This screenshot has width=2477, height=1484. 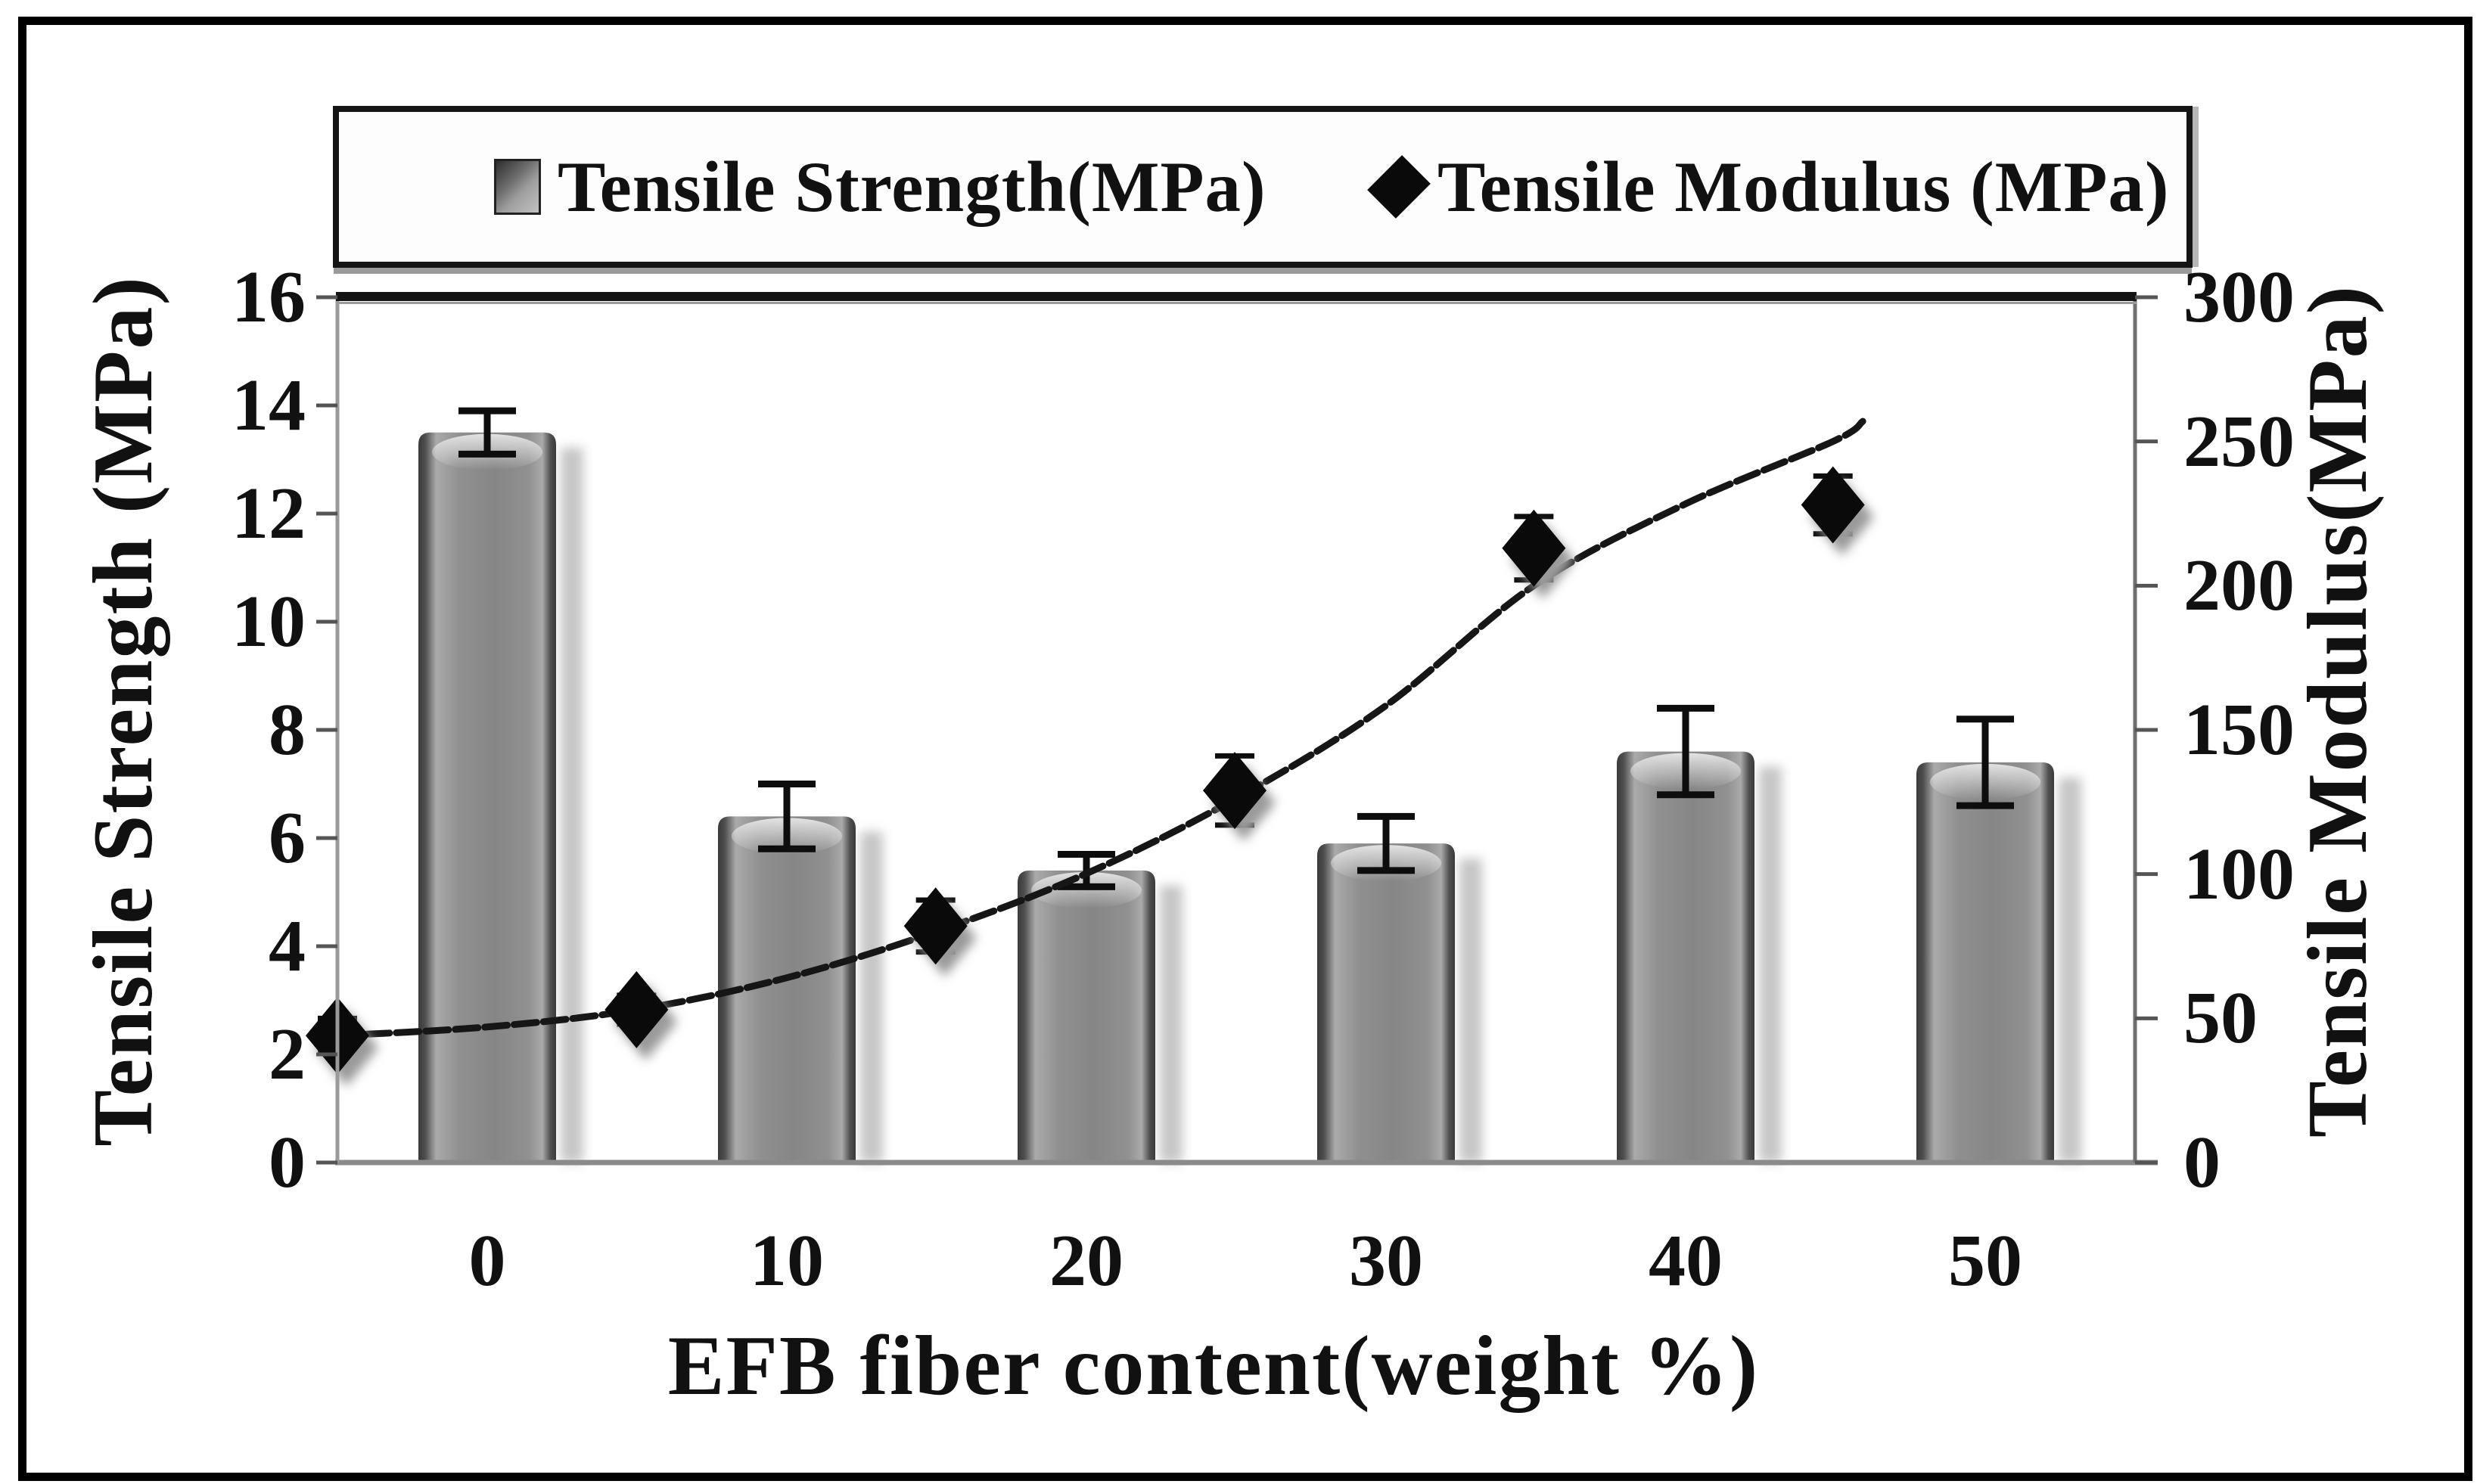 What do you see at coordinates (1803, 187) in the screenshot?
I see `legend-label-modulus: Tensile Modulus (MPa)` at bounding box center [1803, 187].